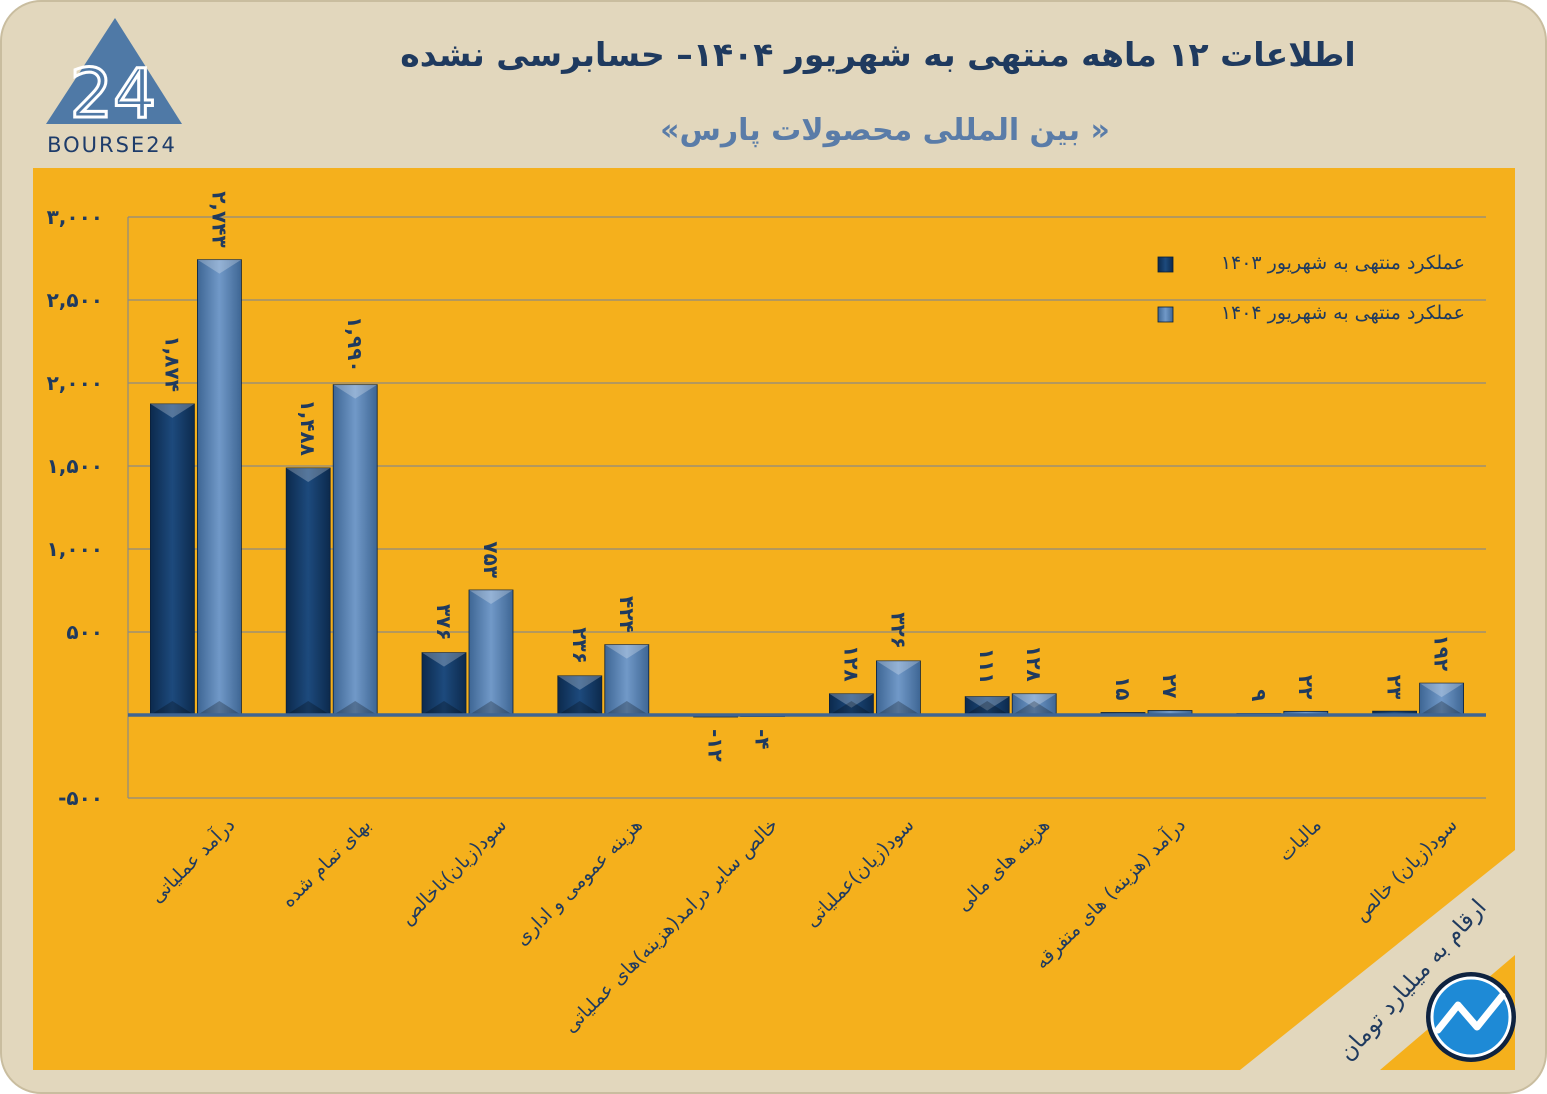  Describe the element at coordinates (75, 300) in the screenshot. I see `y-tick-label: ۲,۵۰۰` at that location.